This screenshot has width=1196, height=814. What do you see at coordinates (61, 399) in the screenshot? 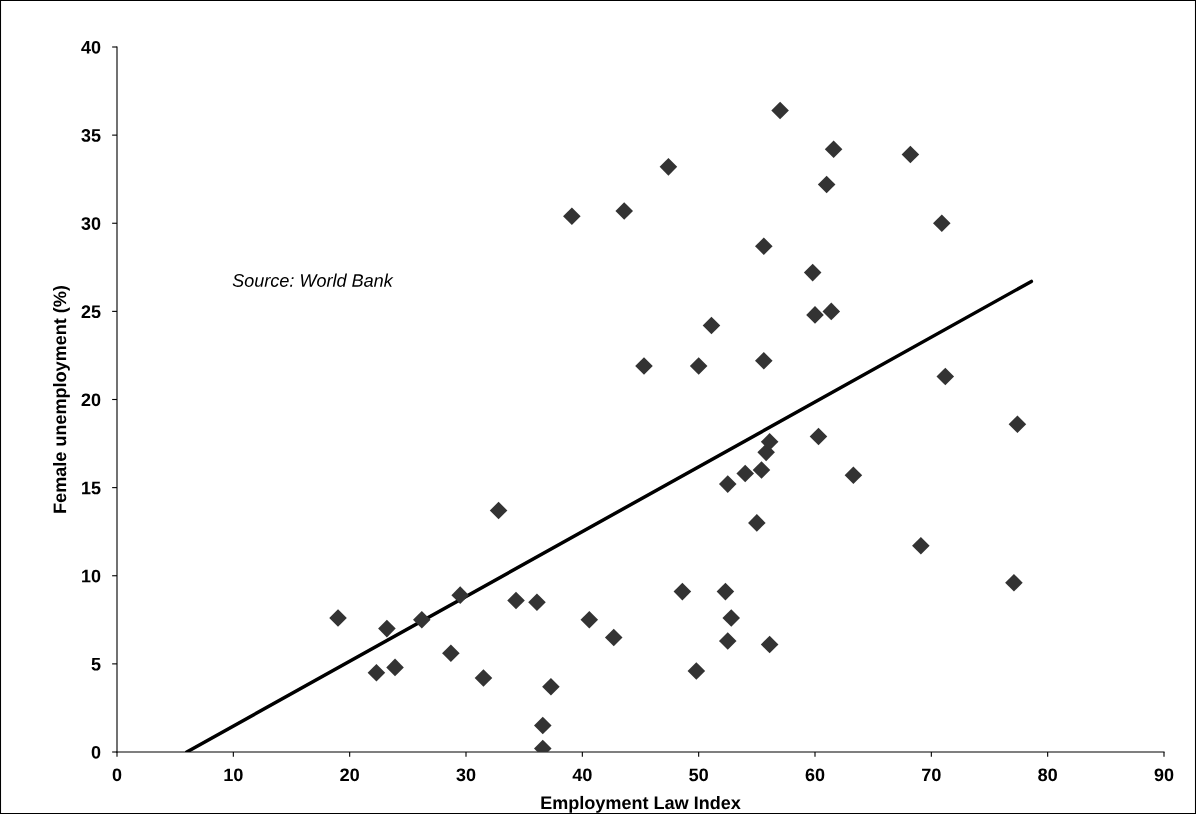
I see `y-axis-title: Female unemployment (%)` at bounding box center [61, 399].